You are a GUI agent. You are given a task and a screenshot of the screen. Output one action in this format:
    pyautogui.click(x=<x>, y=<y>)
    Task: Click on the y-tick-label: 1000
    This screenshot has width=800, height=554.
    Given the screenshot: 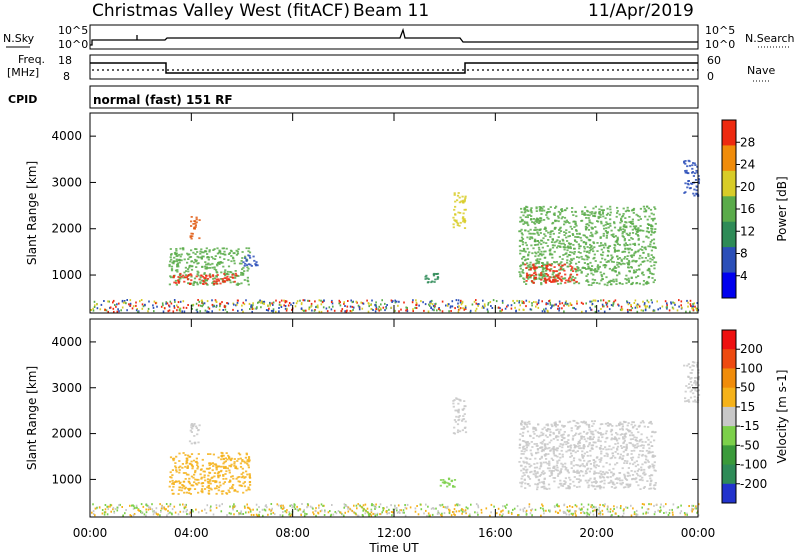 What is the action you would take?
    pyautogui.click(x=66, y=275)
    